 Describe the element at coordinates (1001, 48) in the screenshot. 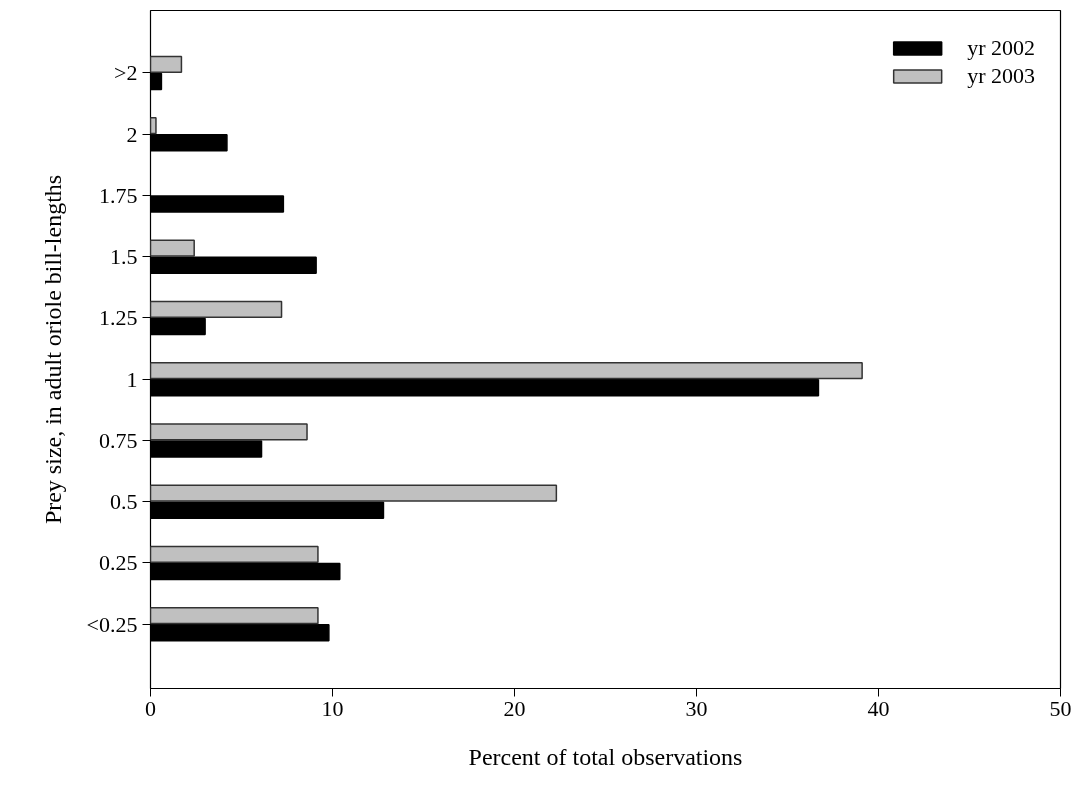

I see `legend-label: yr 2002` at that location.